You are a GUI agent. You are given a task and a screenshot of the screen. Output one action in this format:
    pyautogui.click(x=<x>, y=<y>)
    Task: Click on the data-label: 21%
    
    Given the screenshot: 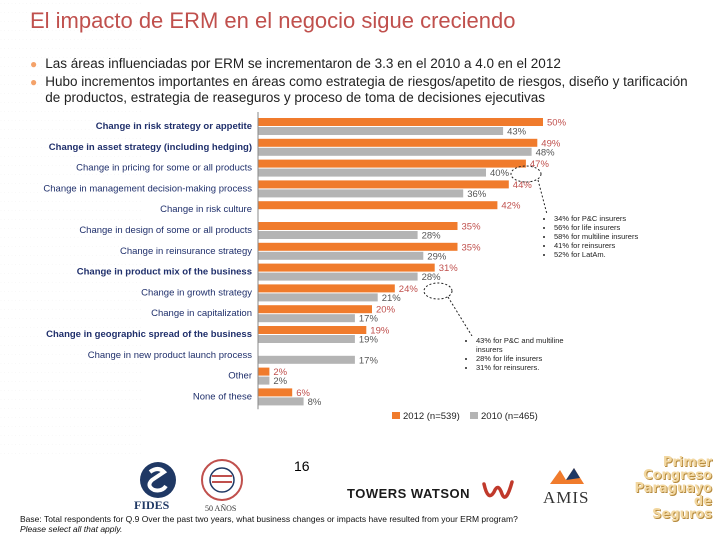 What is the action you would take?
    pyautogui.click(x=392, y=298)
    